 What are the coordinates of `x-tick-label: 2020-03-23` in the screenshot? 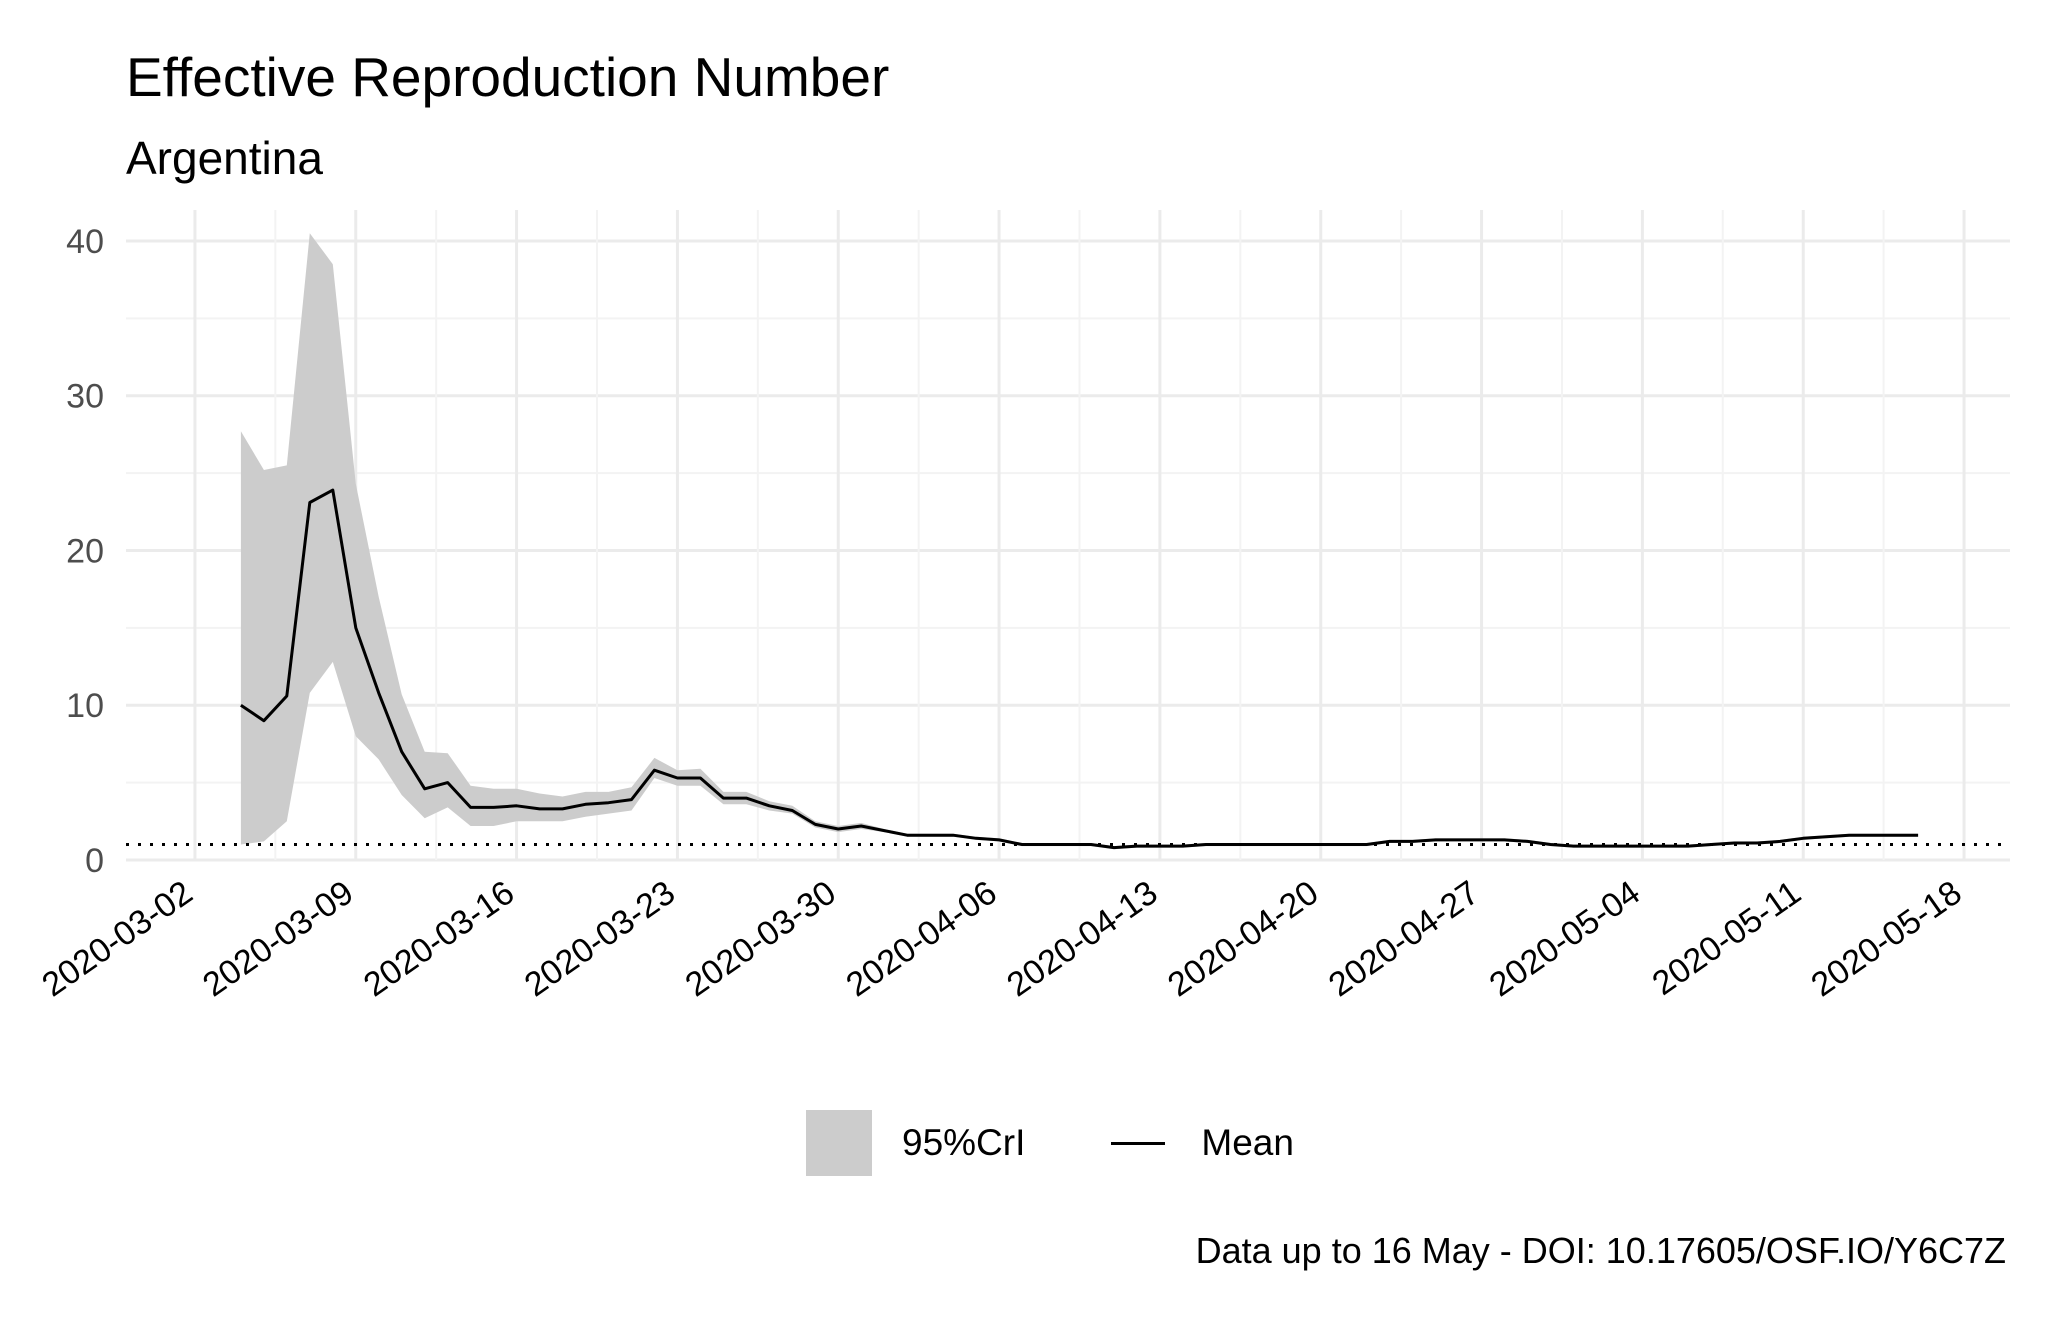 It's located at (600, 938).